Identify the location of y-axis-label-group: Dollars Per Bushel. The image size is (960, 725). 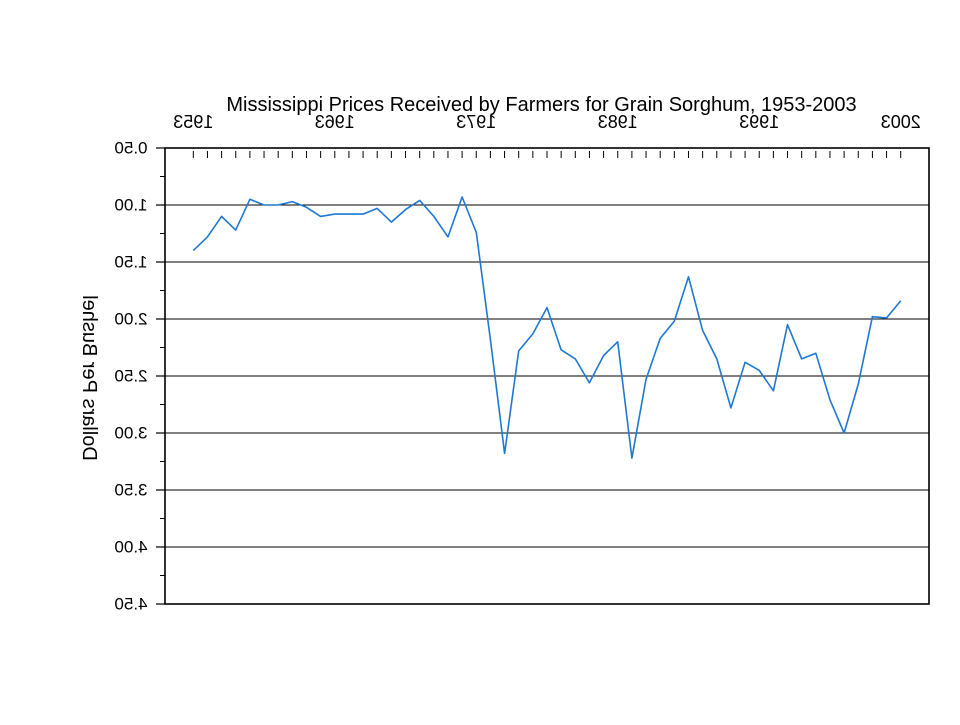
(89, 378).